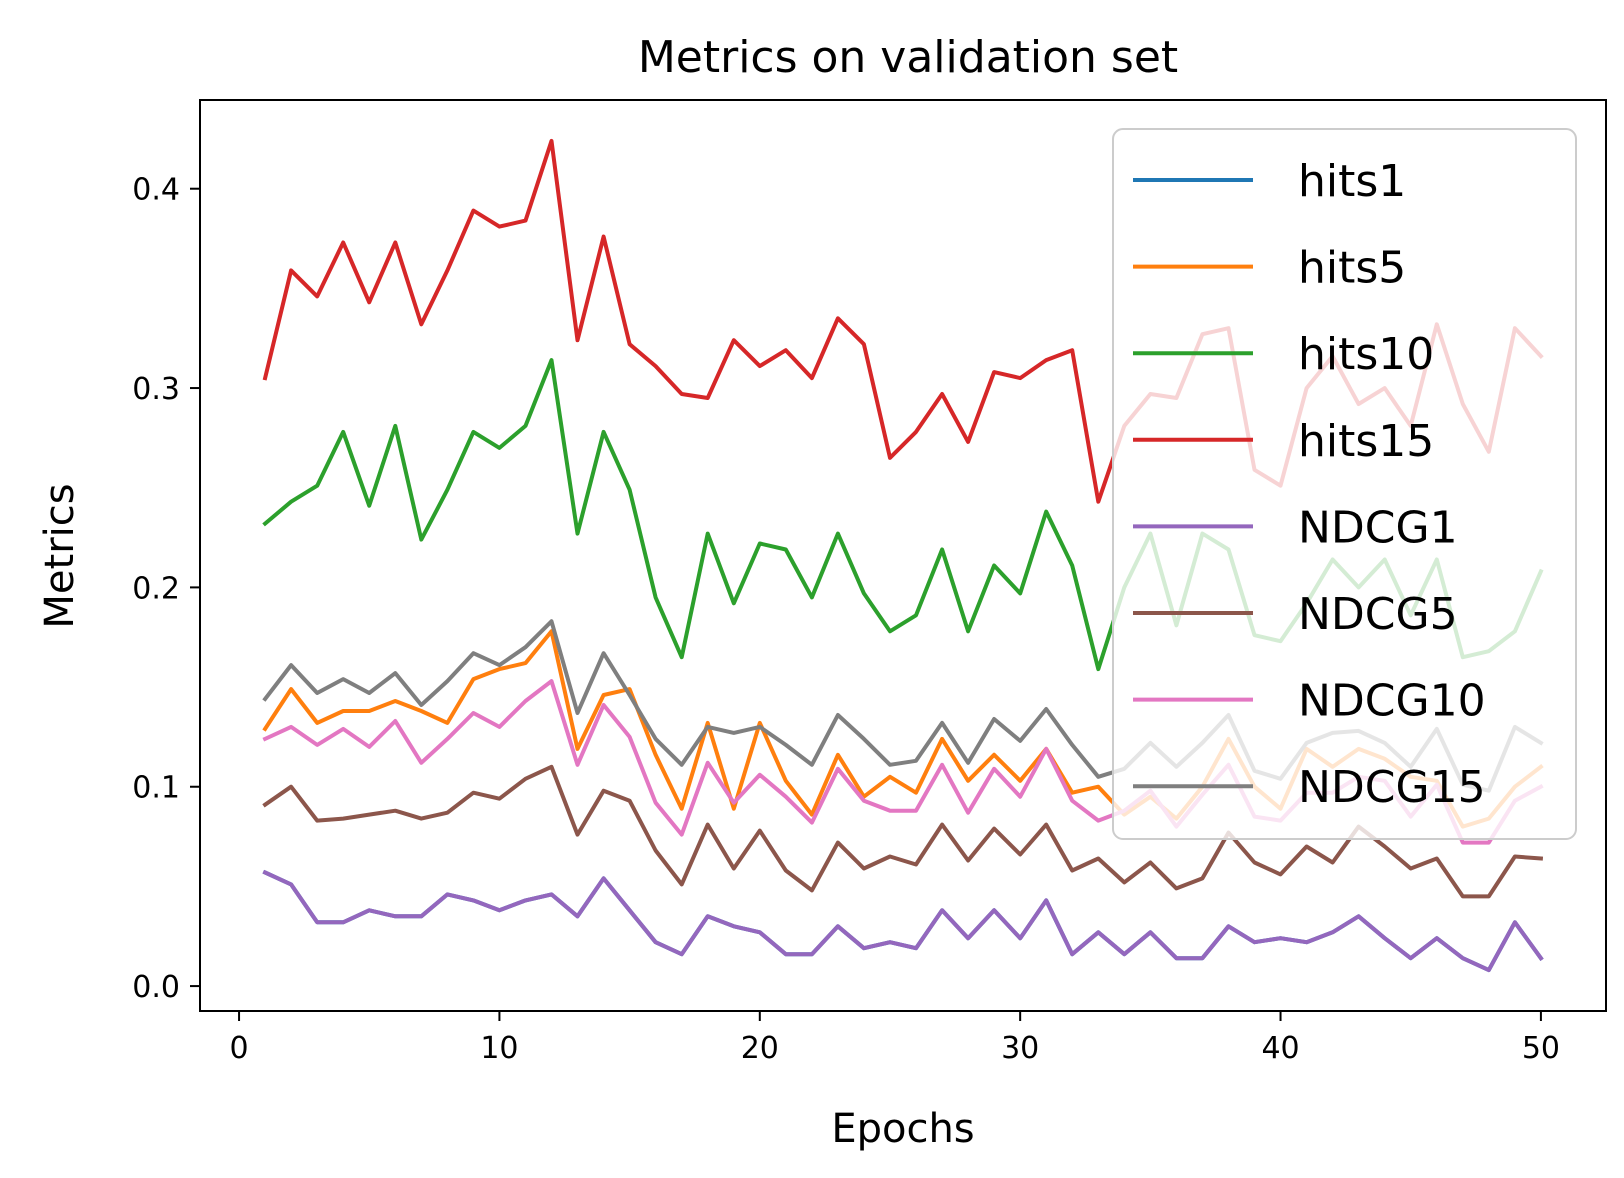 The image size is (1624, 1178). I want to click on x-tick-label: 30, so click(1020, 1048).